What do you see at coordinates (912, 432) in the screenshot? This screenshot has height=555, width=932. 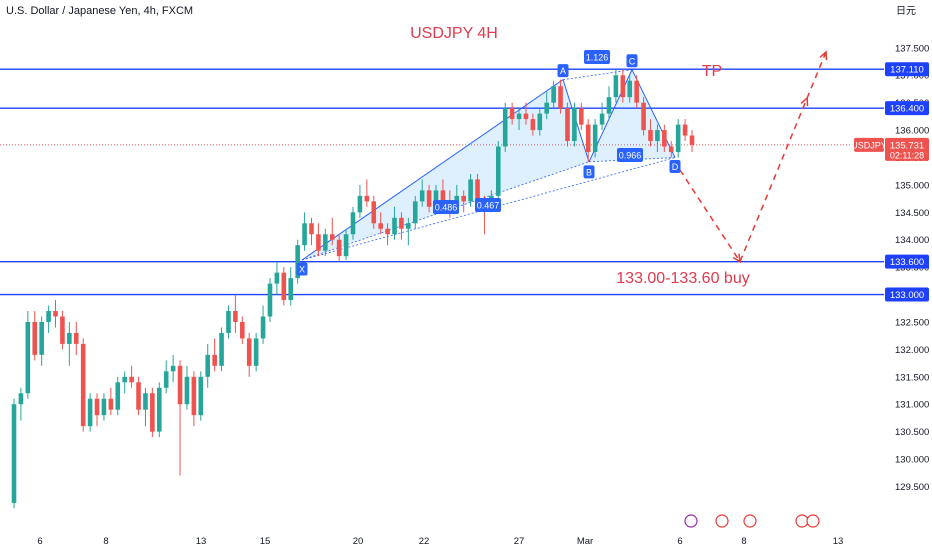 I see `y-tick-label: 130.500` at bounding box center [912, 432].